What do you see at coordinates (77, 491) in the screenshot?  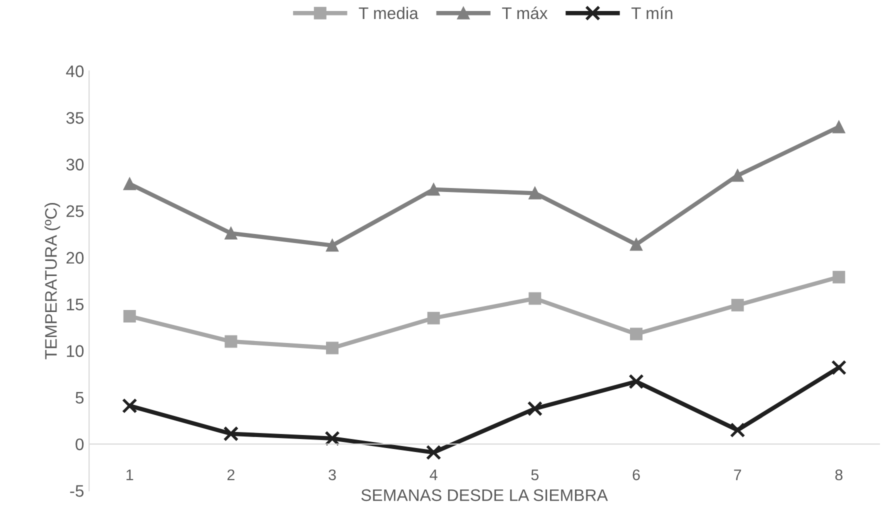 I see `y-tick-label: -5` at bounding box center [77, 491].